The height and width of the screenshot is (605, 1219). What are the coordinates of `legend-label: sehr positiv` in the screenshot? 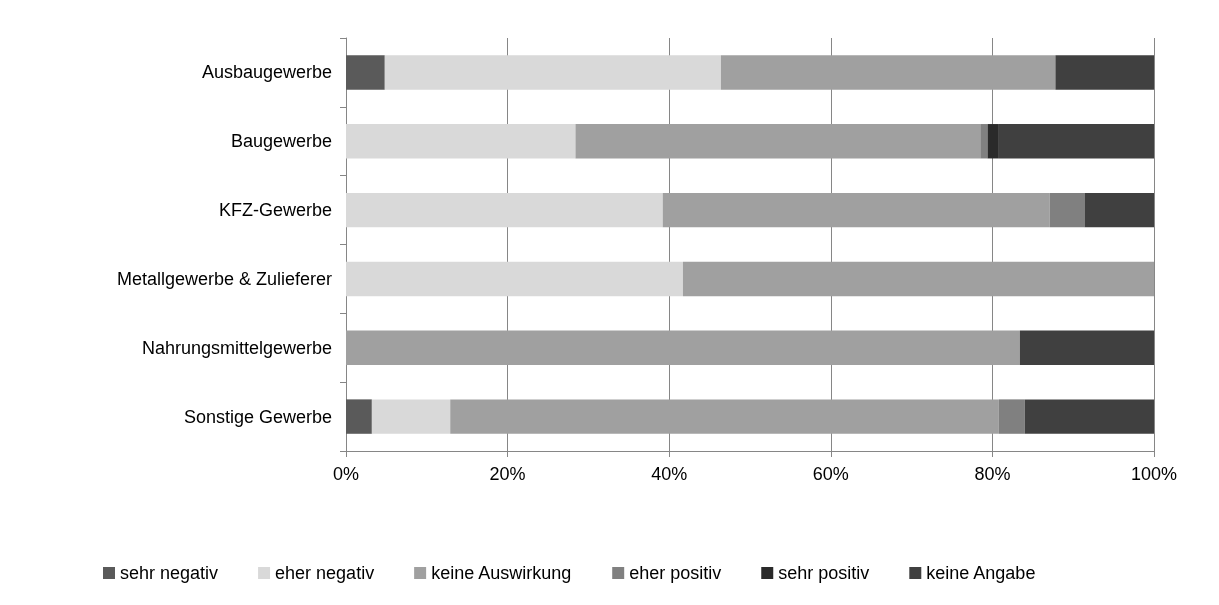 It's located at (824, 573).